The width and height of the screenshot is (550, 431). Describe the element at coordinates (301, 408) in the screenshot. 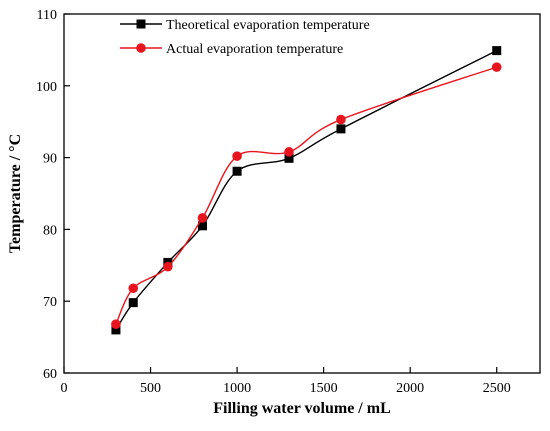

I see `x-axis-title: Filling water volume / mL` at that location.